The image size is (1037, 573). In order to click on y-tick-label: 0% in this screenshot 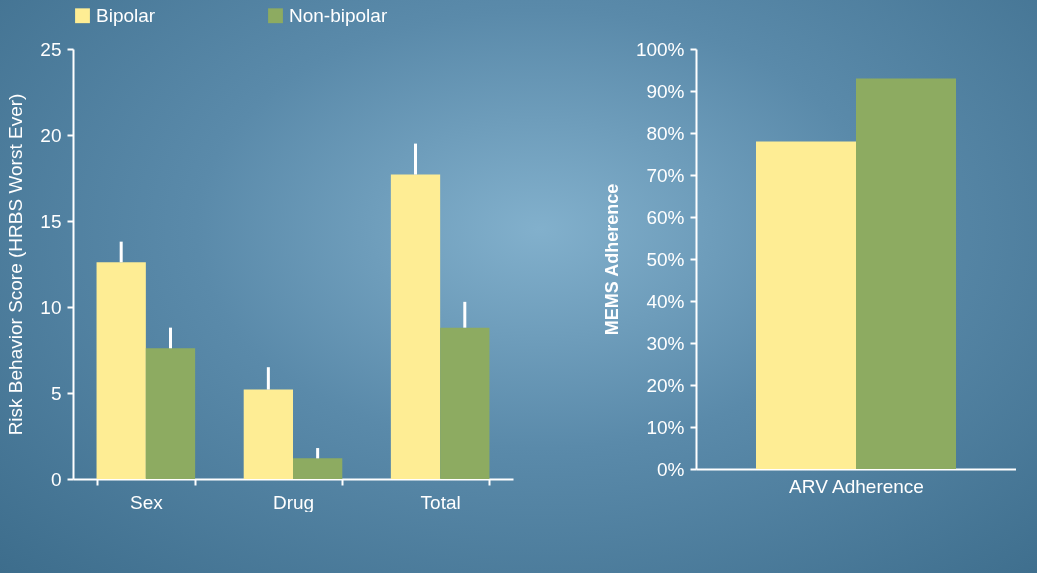, I will do `click(671, 469)`.